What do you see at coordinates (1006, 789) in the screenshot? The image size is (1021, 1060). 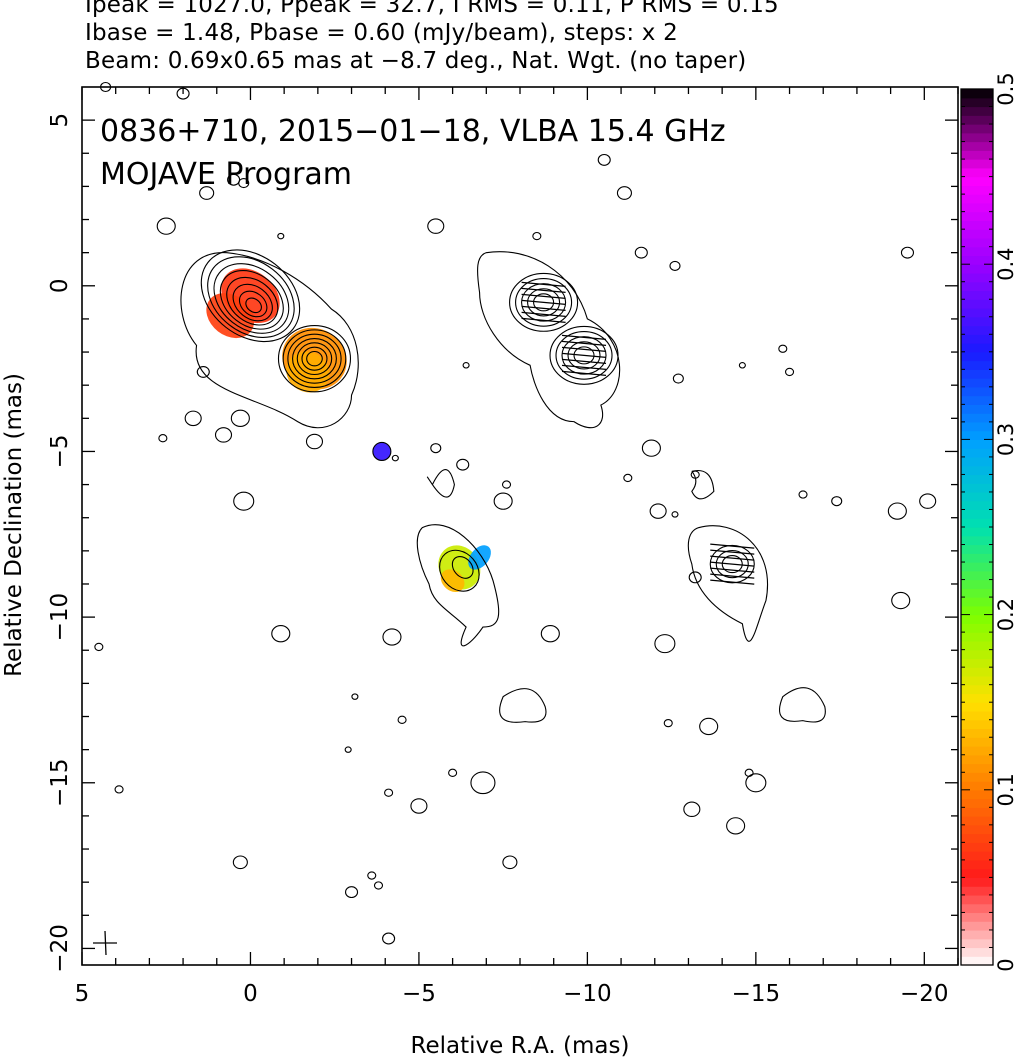 I see `colorbar-tick-label: 0.1` at bounding box center [1006, 789].